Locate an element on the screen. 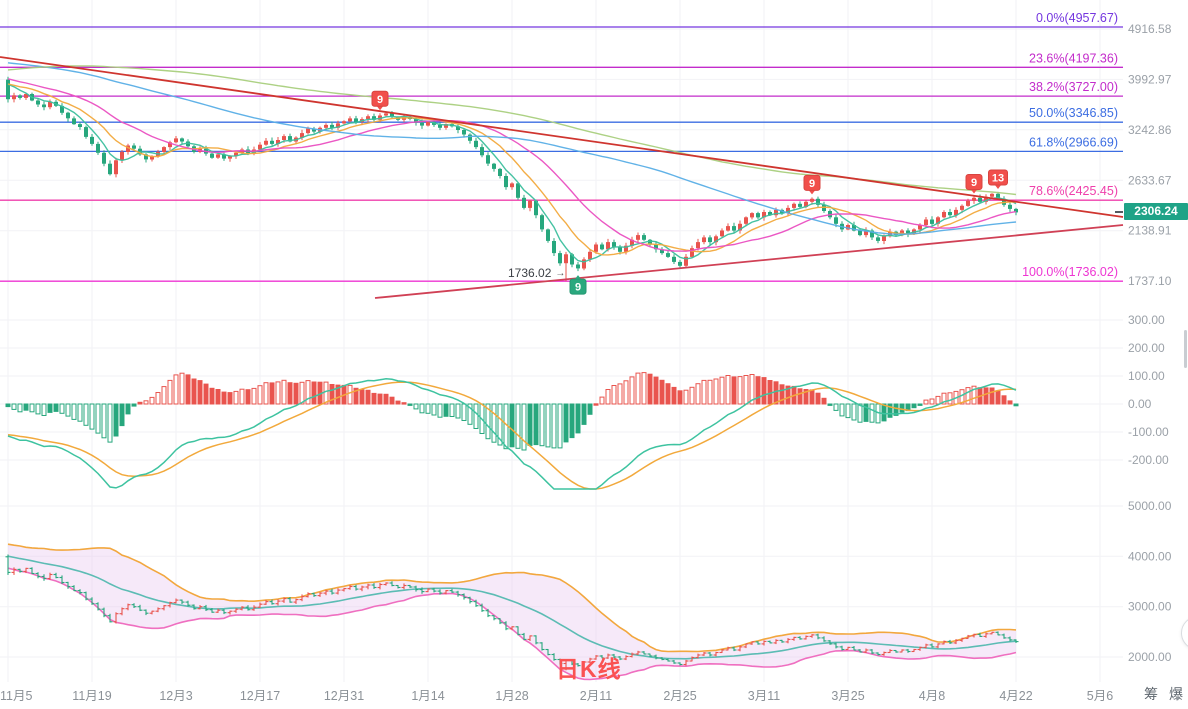 Image resolution: width=1188 pixels, height=709 pixels. daily-ohlc-bars is located at coordinates (512, 612).